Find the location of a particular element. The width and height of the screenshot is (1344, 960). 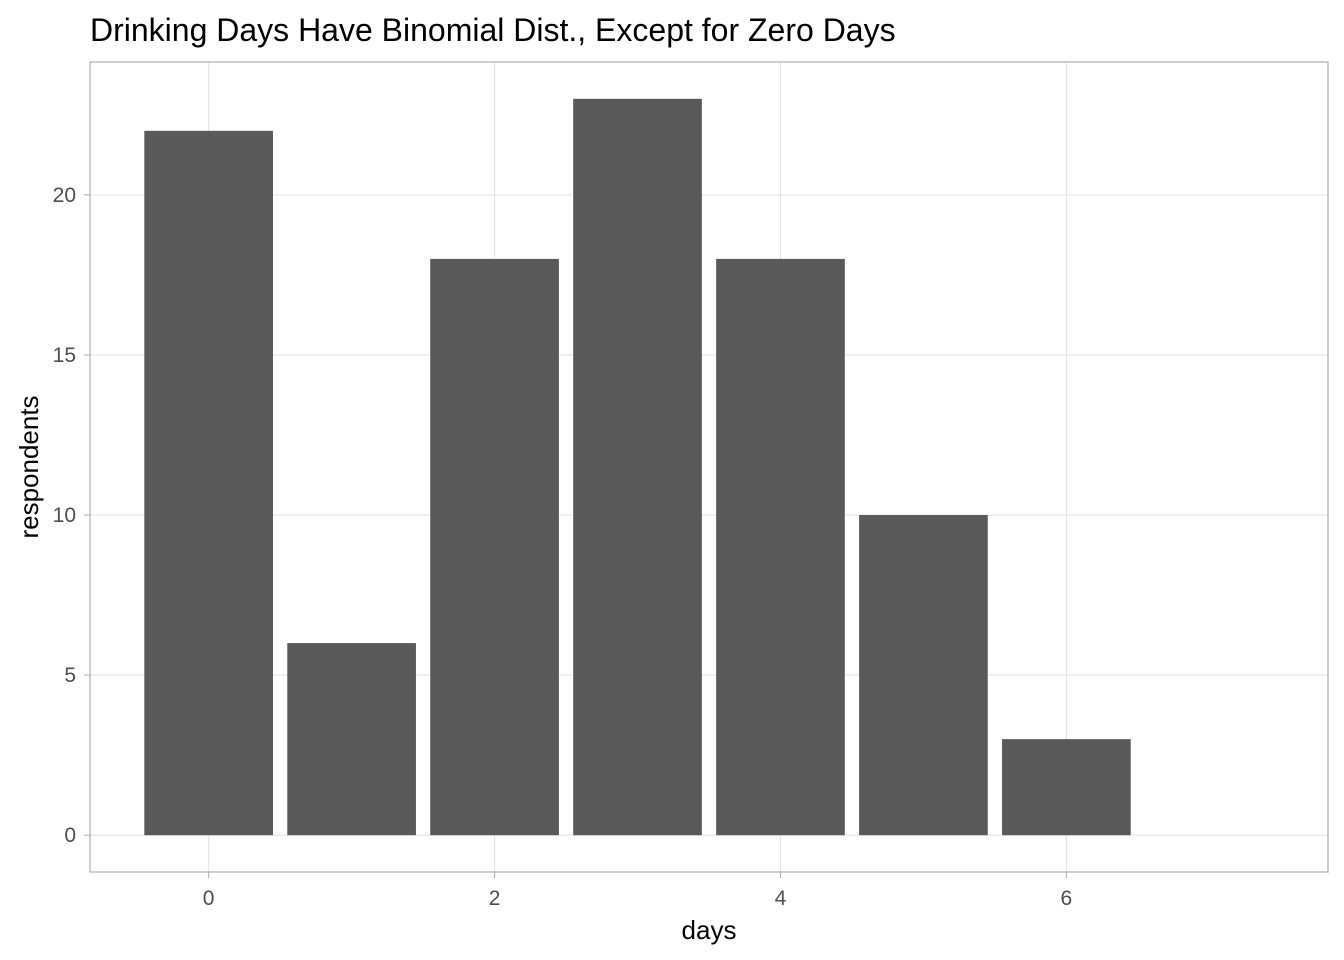

y-tick-label: 0 is located at coordinates (70, 835).